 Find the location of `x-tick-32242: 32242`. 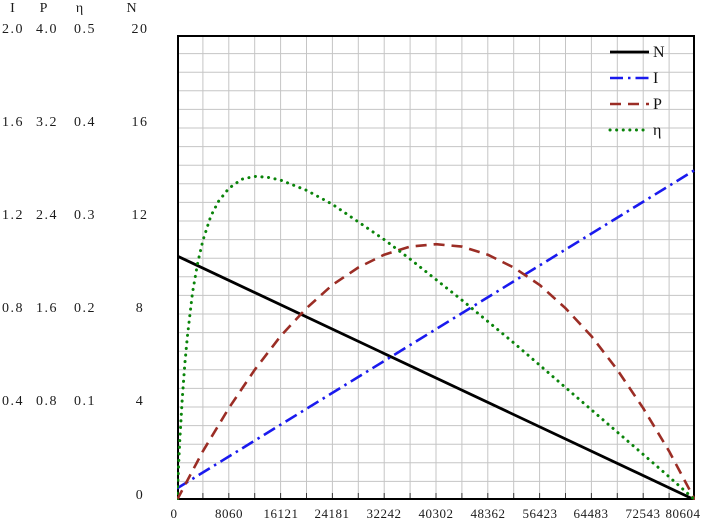

x-tick-32242: 32242 is located at coordinates (384, 513).